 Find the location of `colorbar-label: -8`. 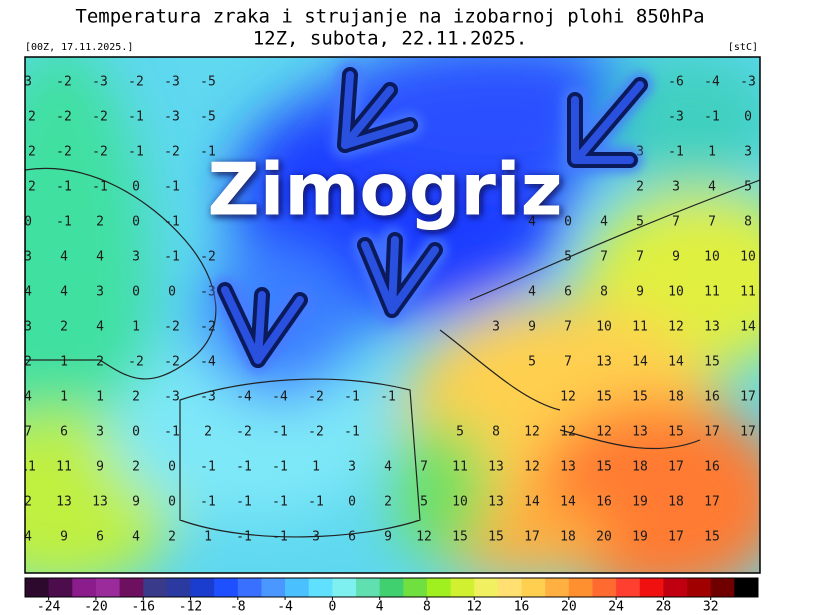

colorbar-label: -8 is located at coordinates (238, 607).